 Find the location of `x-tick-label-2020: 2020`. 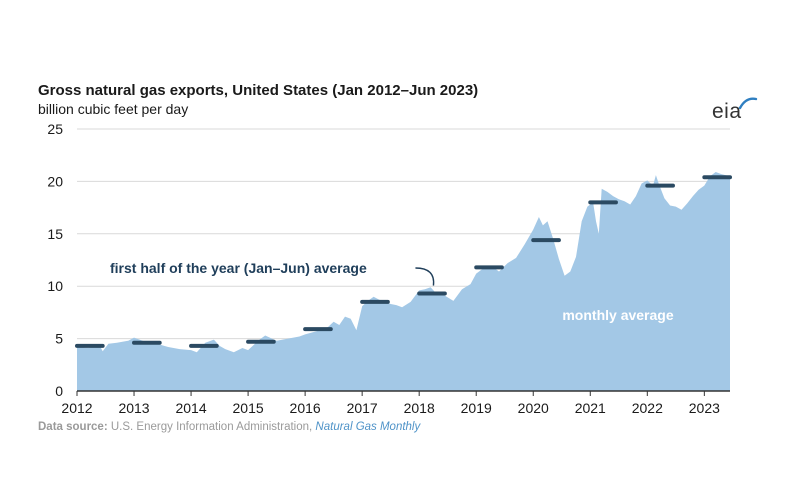

x-tick-label-2020: 2020 is located at coordinates (533, 408).